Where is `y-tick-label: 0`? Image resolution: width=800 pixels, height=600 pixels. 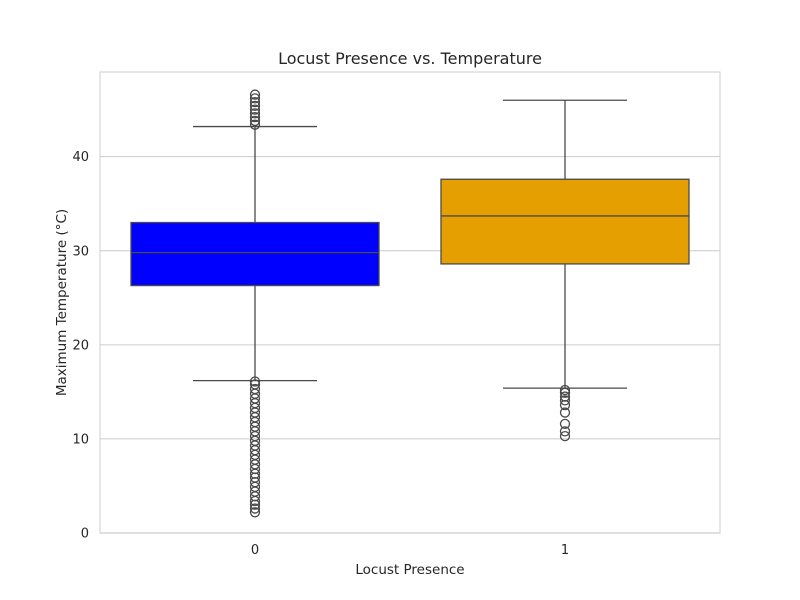
y-tick-label: 0 is located at coordinates (85, 534).